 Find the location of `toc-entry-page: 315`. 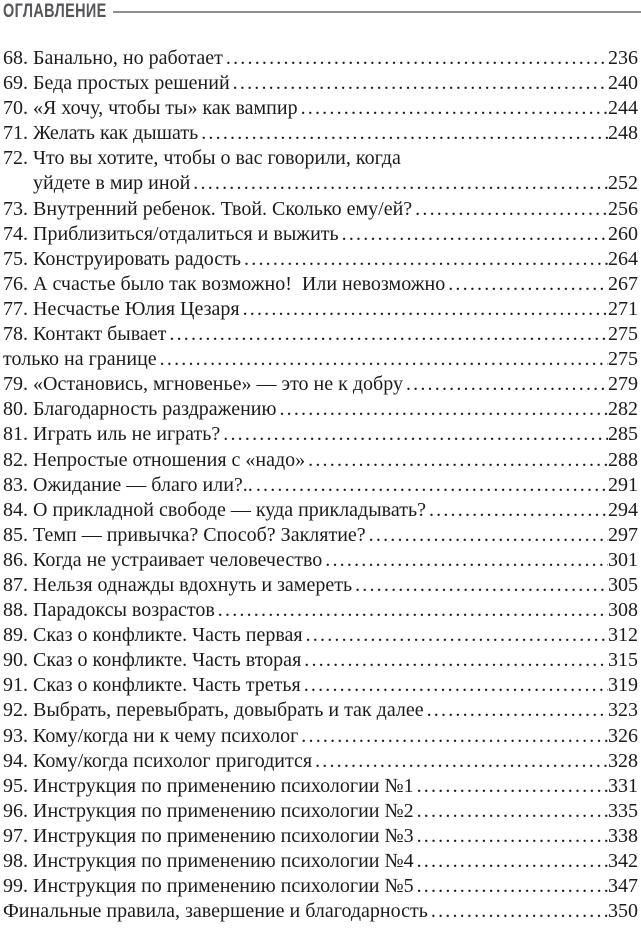

toc-entry-page: 315 is located at coordinates (623, 660).